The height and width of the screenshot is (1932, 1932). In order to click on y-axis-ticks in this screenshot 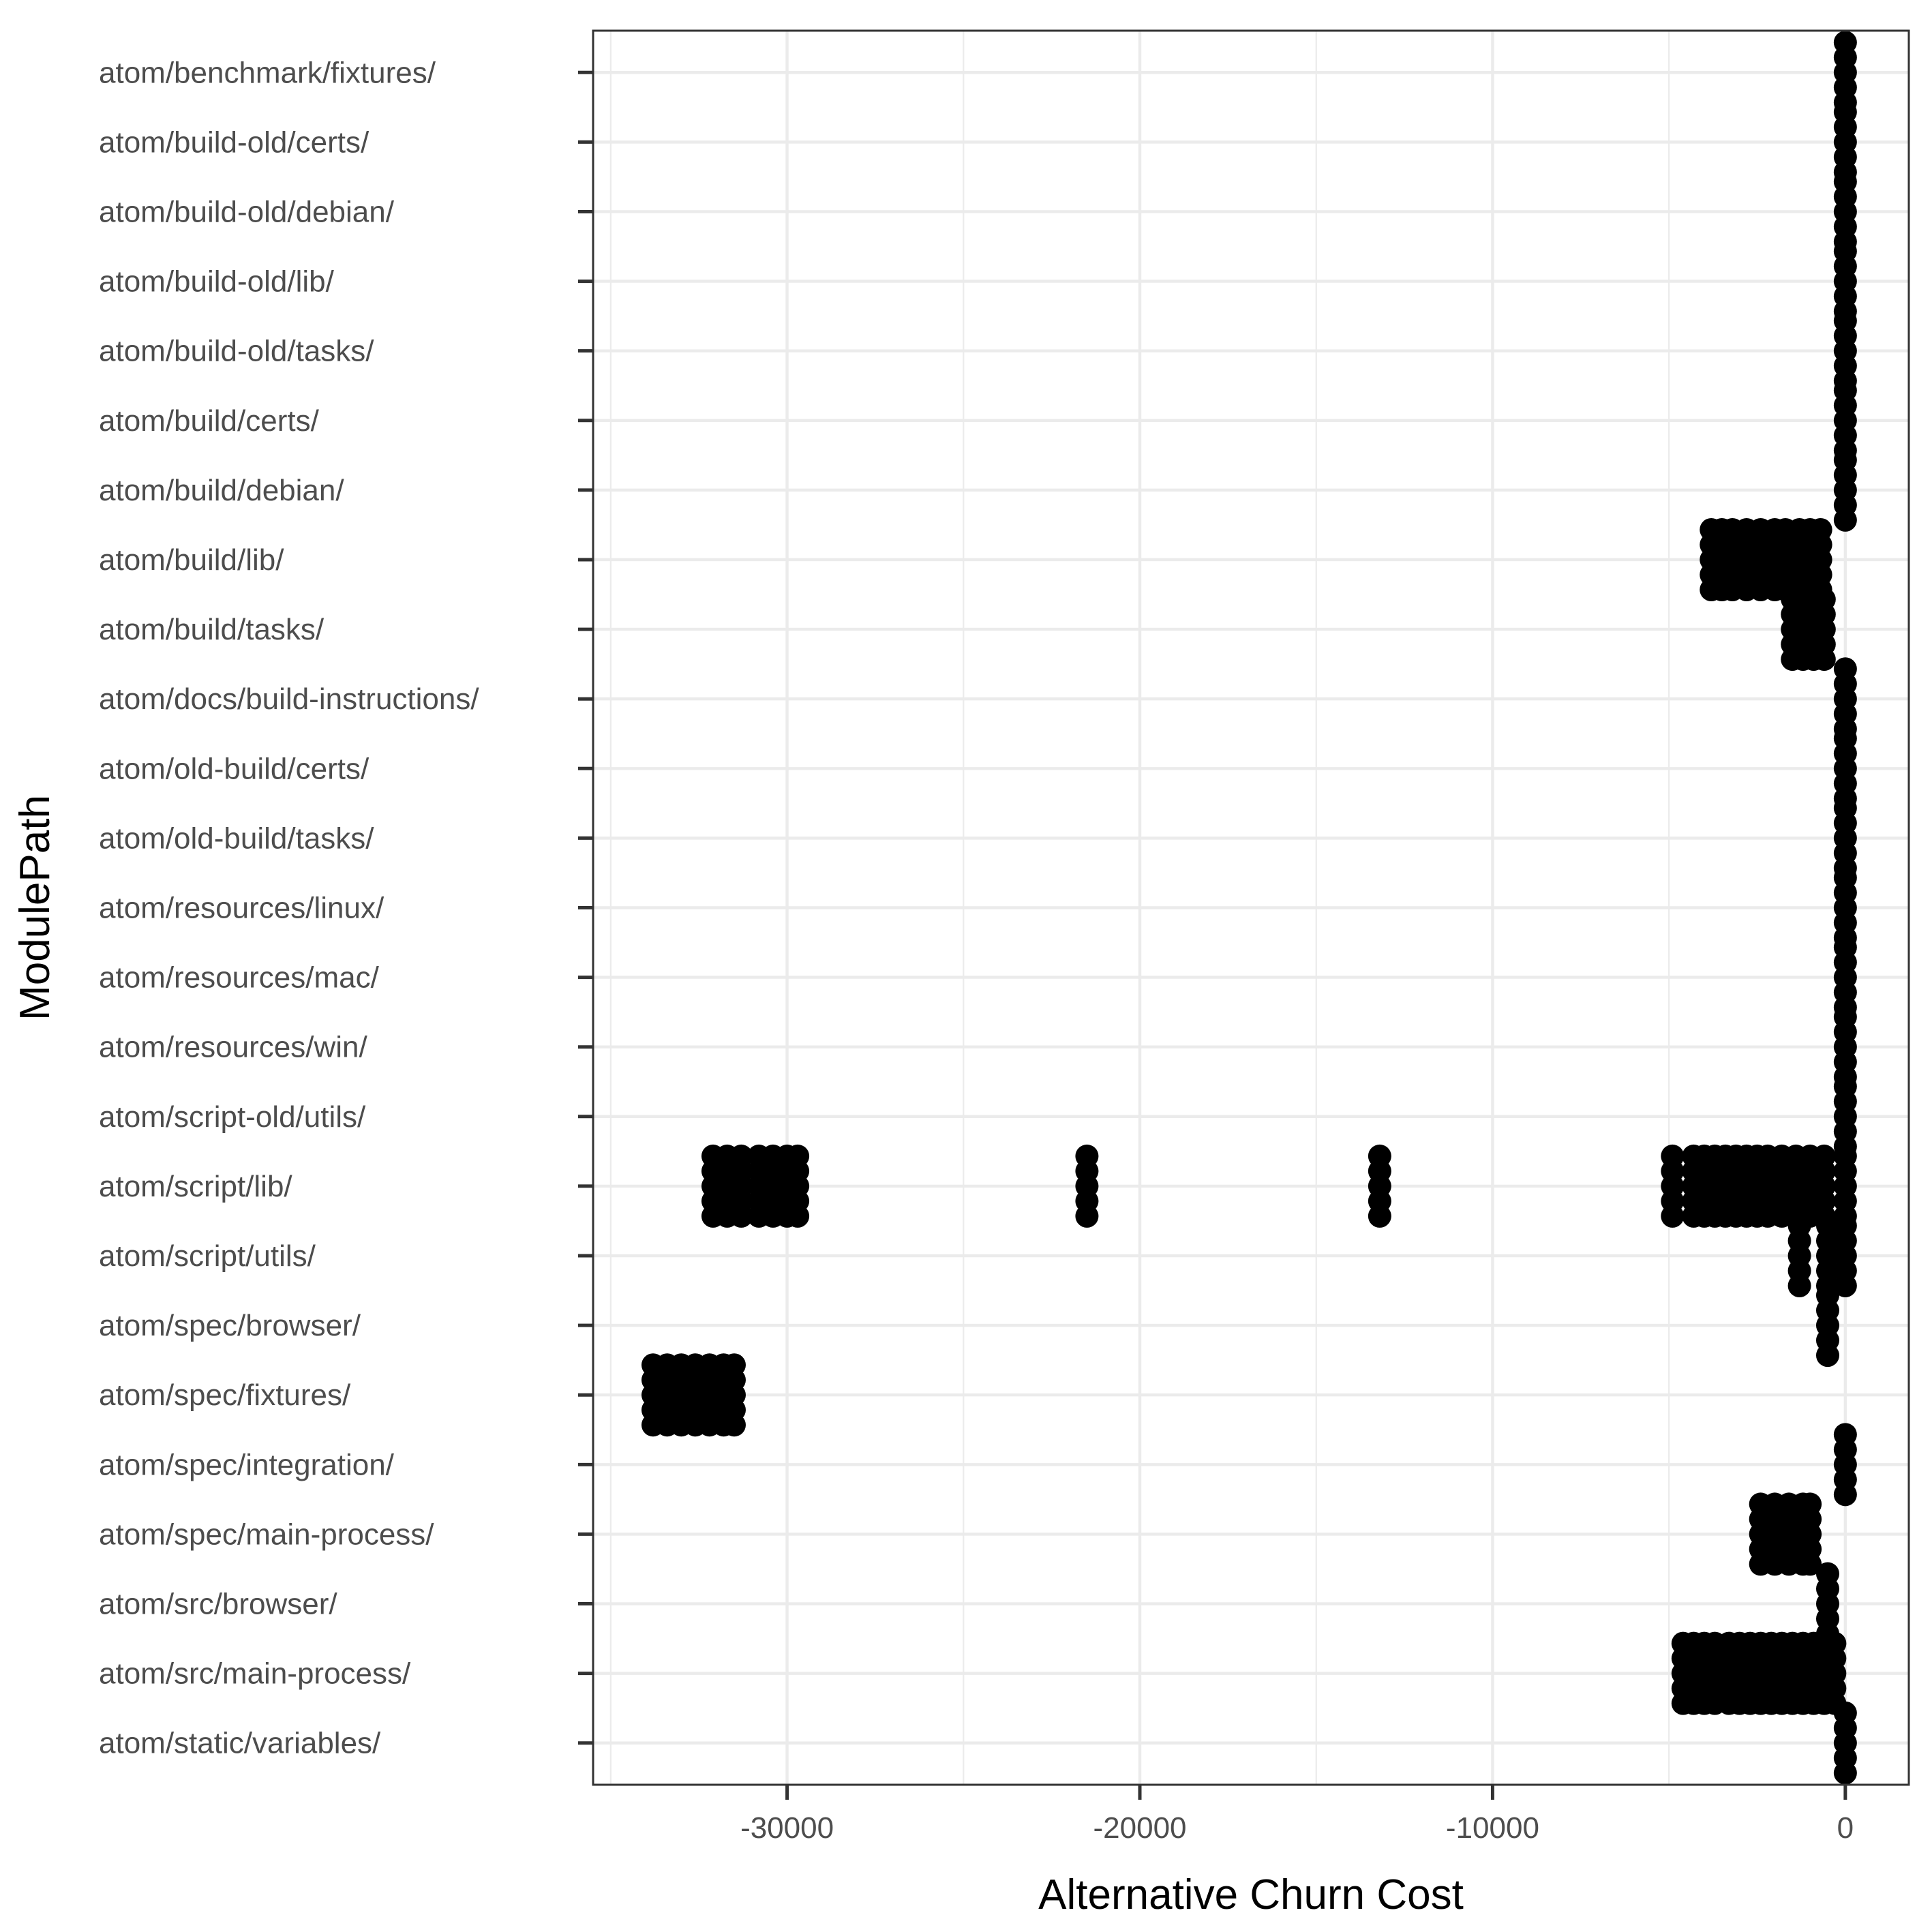, I will do `click(585, 907)`.